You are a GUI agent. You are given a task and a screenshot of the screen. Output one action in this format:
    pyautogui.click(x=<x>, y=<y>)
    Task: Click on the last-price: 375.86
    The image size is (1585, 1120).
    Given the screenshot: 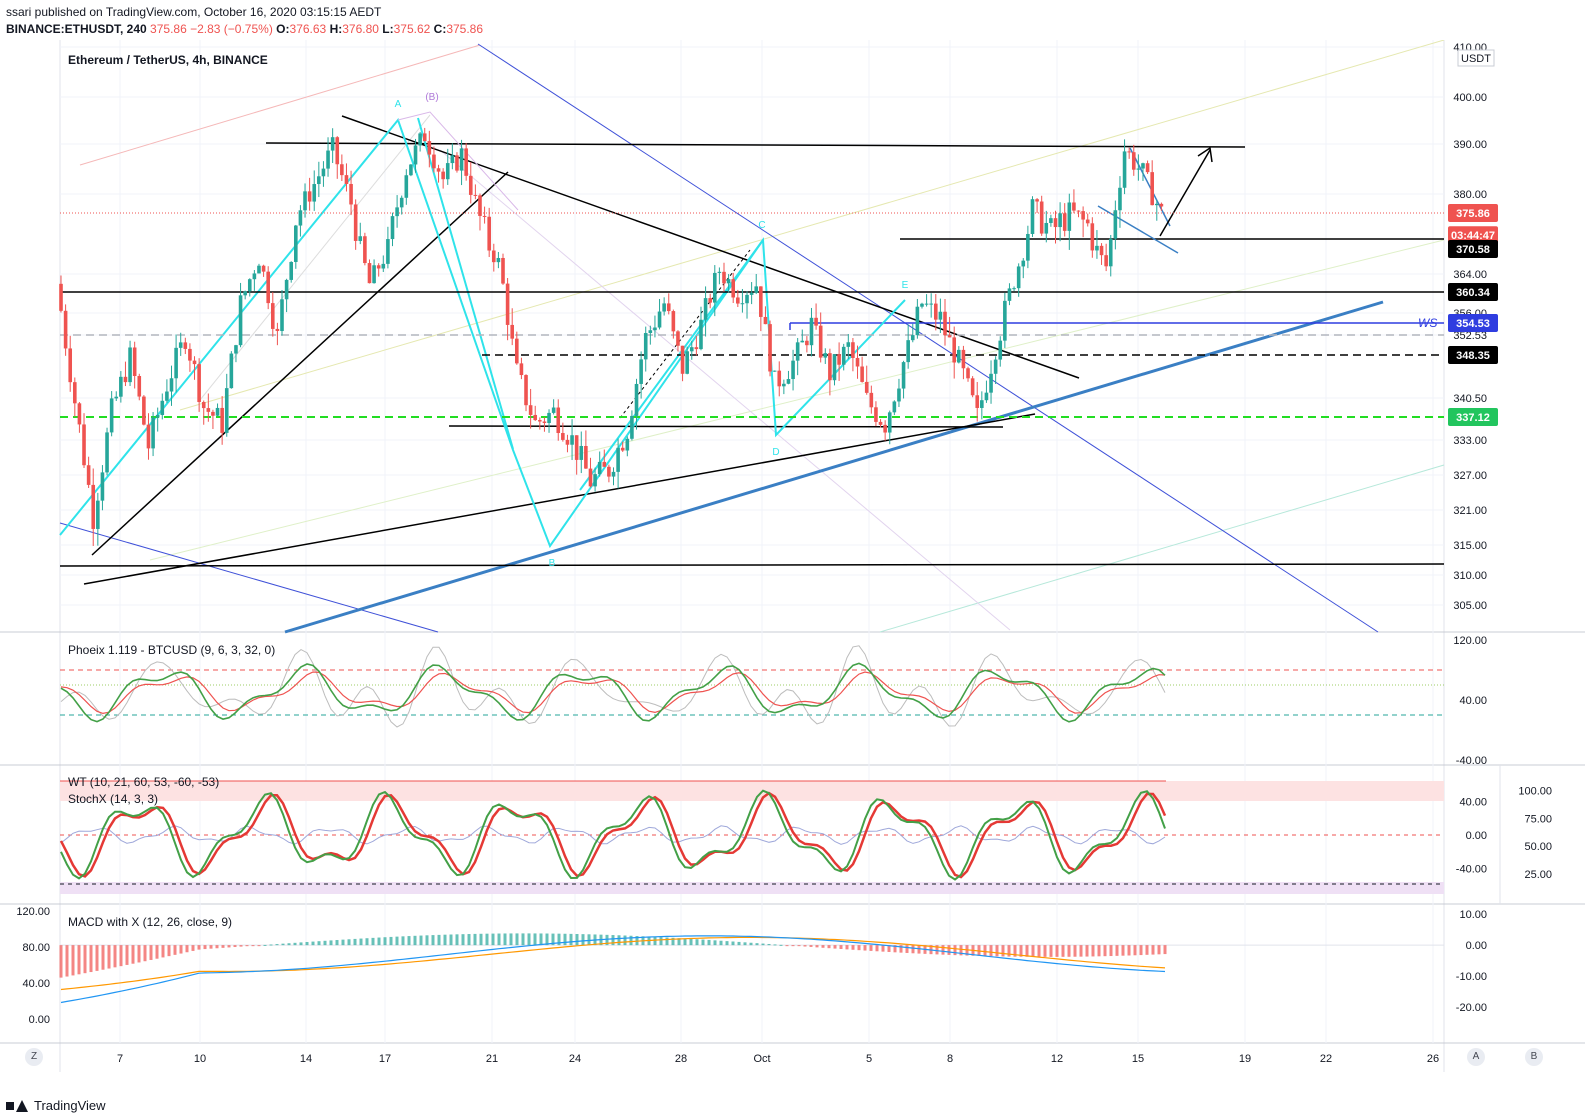 What is the action you would take?
    pyautogui.click(x=168, y=29)
    